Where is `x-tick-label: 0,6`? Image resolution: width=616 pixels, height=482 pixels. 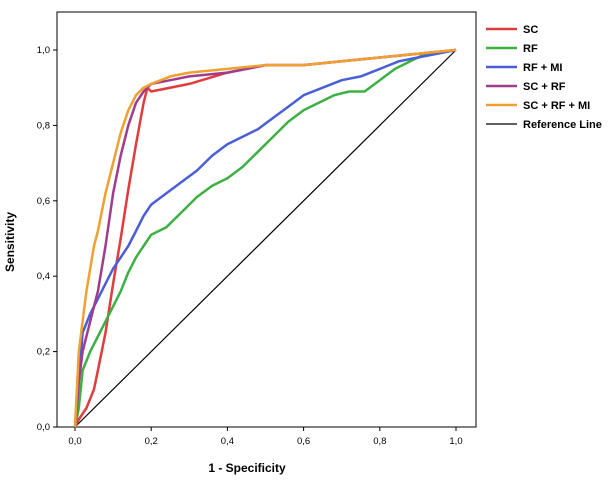 x-tick-label: 0,6 is located at coordinates (303, 441).